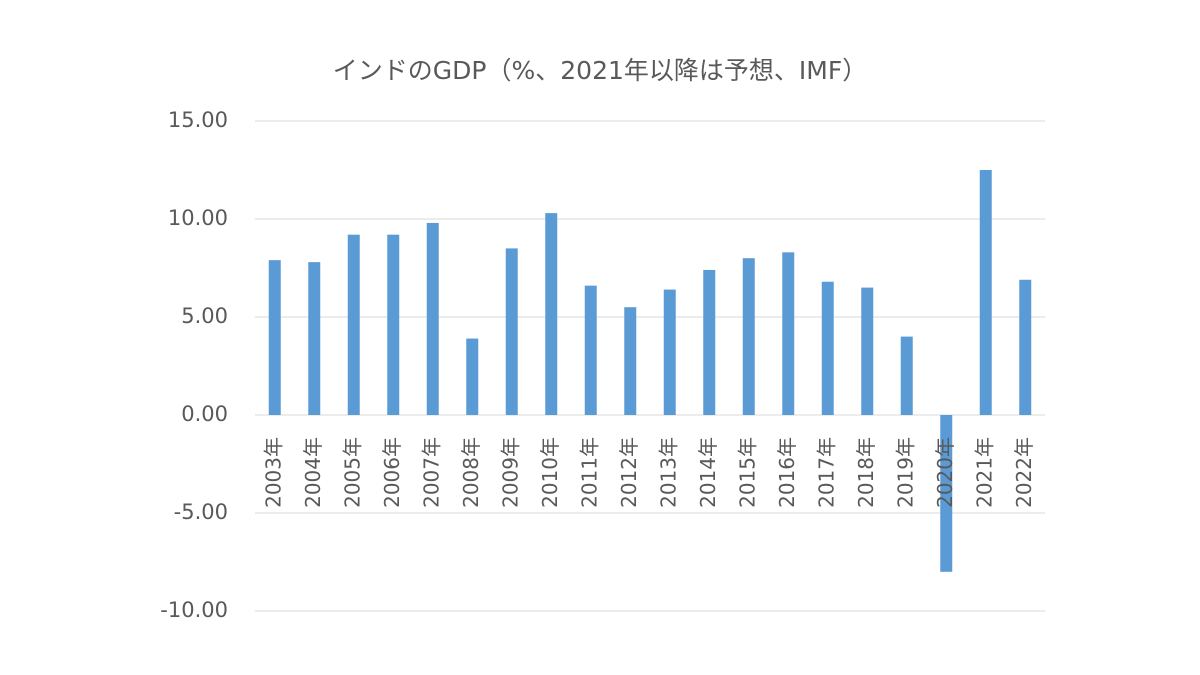 Image resolution: width=1200 pixels, height=675 pixels. Describe the element at coordinates (787, 472) in the screenshot. I see `x-tick-label: 2016年` at that location.